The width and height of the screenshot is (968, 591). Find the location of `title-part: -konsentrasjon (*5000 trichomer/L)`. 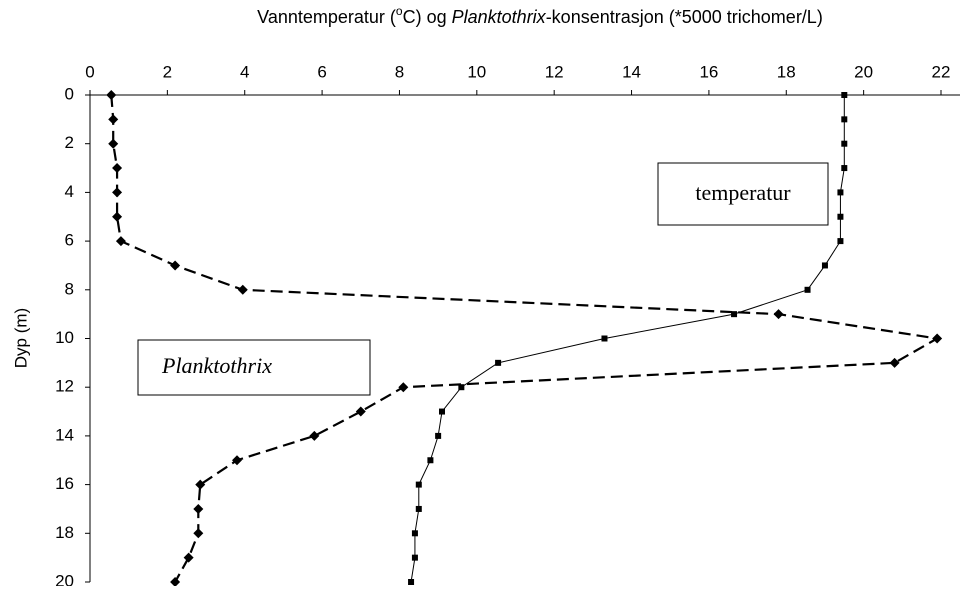

title-part: -konsentrasjon (*5000 trichomer/L) is located at coordinates (684, 17).